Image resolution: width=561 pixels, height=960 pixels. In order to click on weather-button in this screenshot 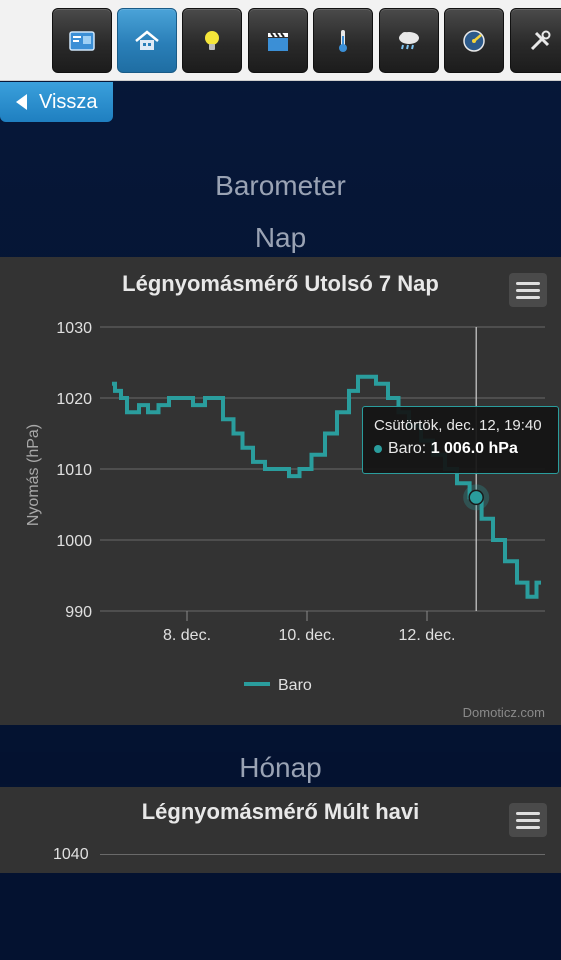, I will do `click(409, 40)`.